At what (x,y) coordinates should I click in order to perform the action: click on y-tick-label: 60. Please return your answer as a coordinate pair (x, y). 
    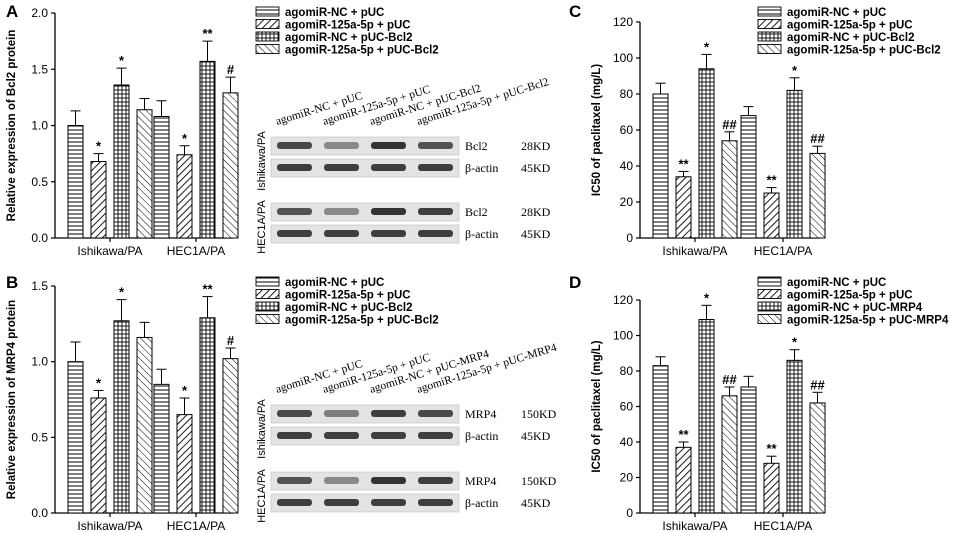
    Looking at the image, I should click on (627, 130).